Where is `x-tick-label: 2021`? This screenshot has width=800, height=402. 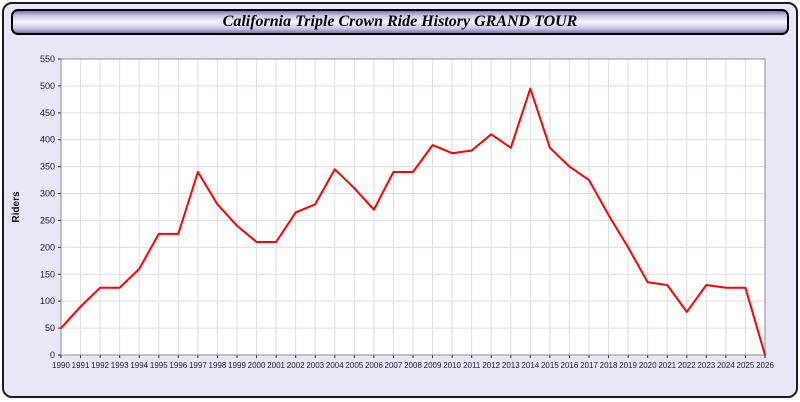
x-tick-label: 2021 is located at coordinates (667, 365).